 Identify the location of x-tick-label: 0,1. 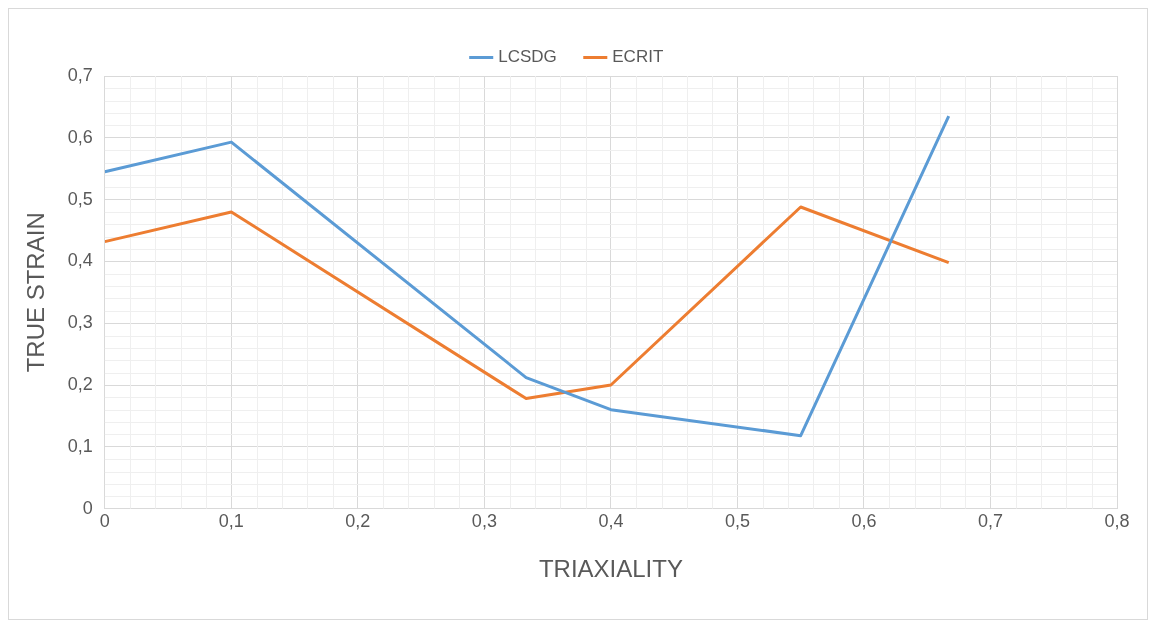
(231, 521).